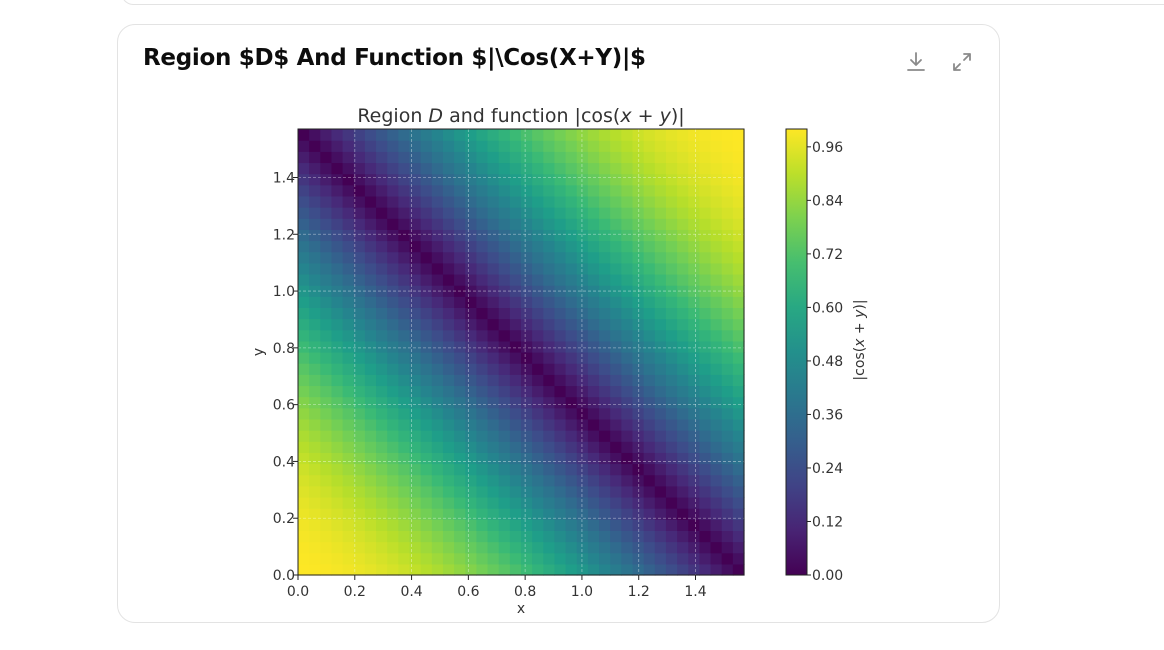 This screenshot has width=1164, height=650. Describe the element at coordinates (916, 62) in the screenshot. I see `download-button` at that location.